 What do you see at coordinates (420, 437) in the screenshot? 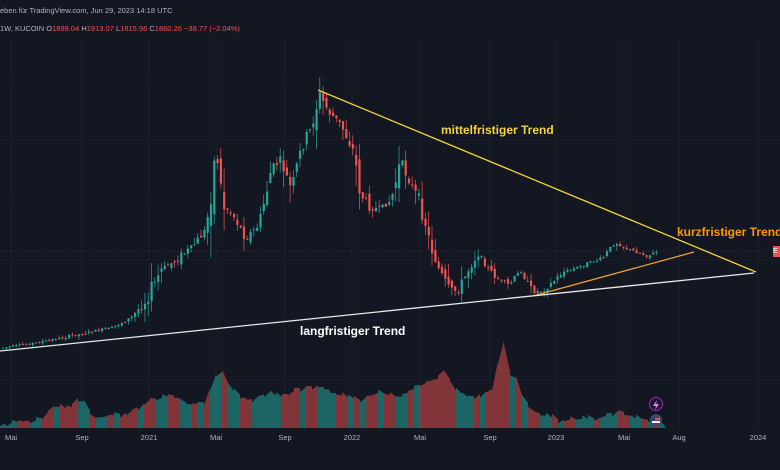
I see `x-axis-label: Mai` at bounding box center [420, 437].